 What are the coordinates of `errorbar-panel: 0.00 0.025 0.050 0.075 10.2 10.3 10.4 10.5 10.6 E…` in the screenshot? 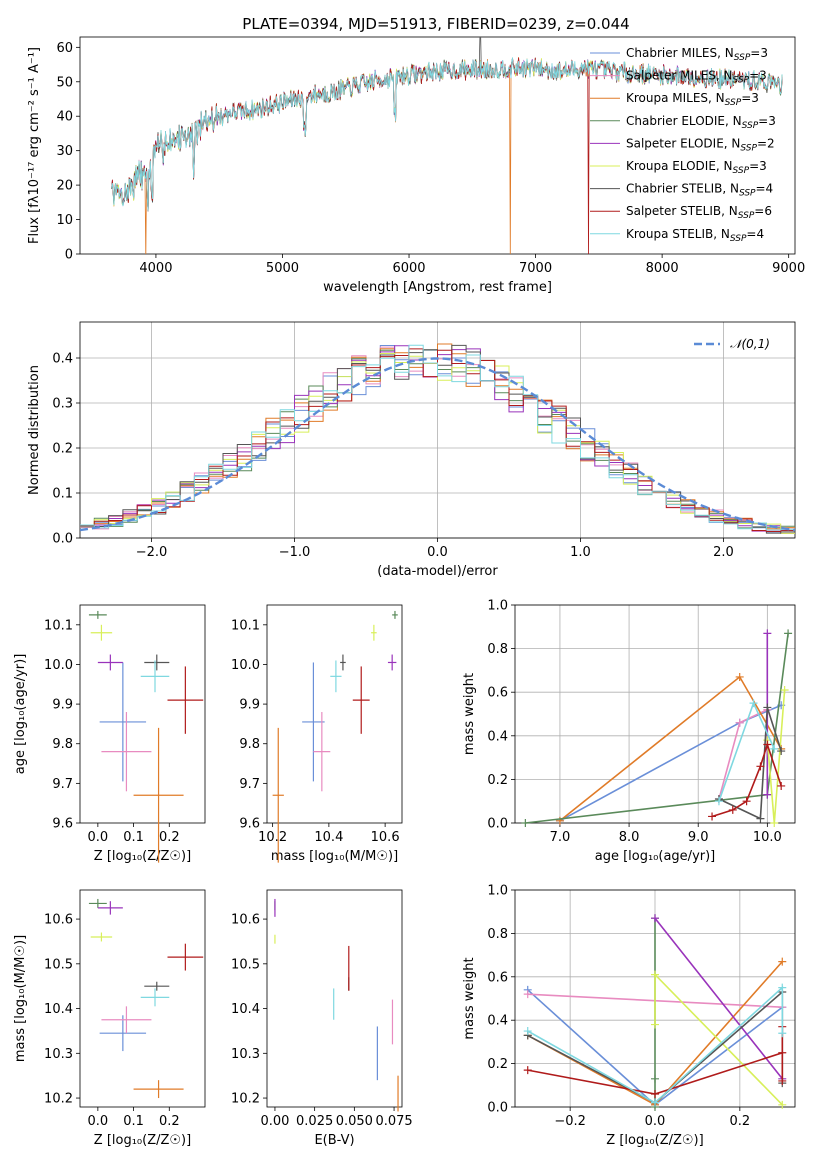 It's located at (322, 1018).